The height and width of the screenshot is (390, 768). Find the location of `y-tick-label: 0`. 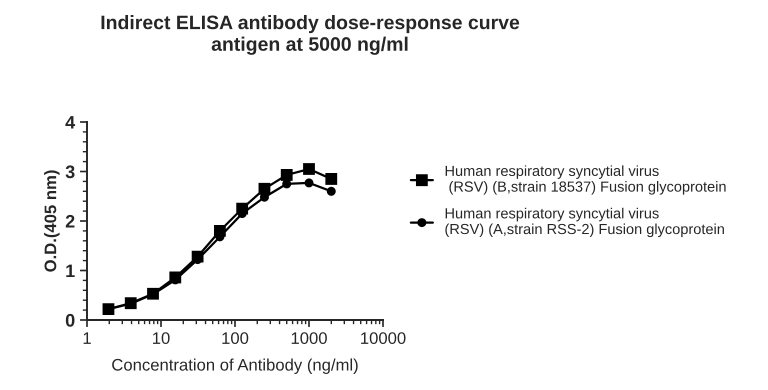

y-tick-label: 0 is located at coordinates (70, 320).